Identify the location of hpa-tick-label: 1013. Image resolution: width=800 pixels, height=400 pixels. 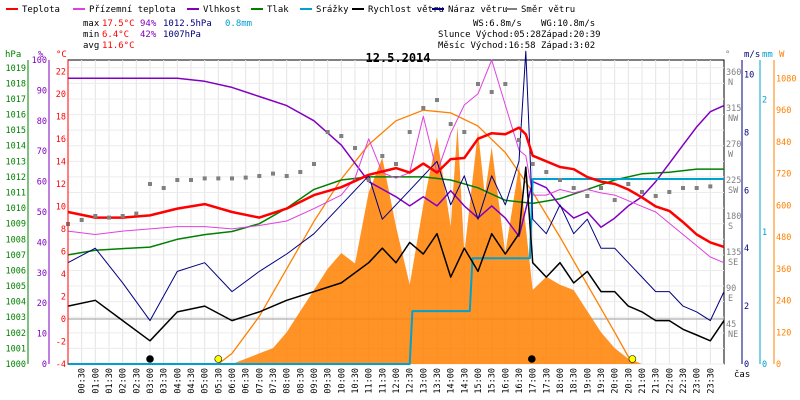
(16, 162).